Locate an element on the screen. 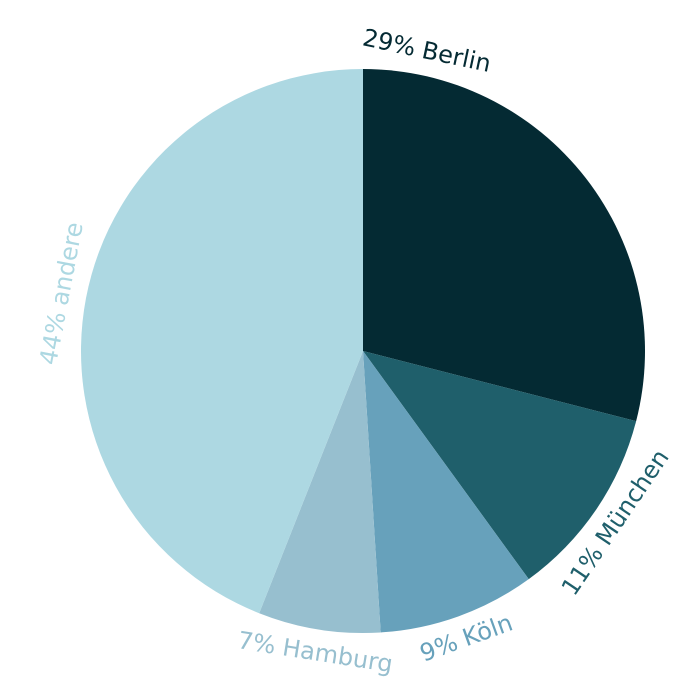 The width and height of the screenshot is (684, 696). slice-label: 7% Hamburg is located at coordinates (315, 652).